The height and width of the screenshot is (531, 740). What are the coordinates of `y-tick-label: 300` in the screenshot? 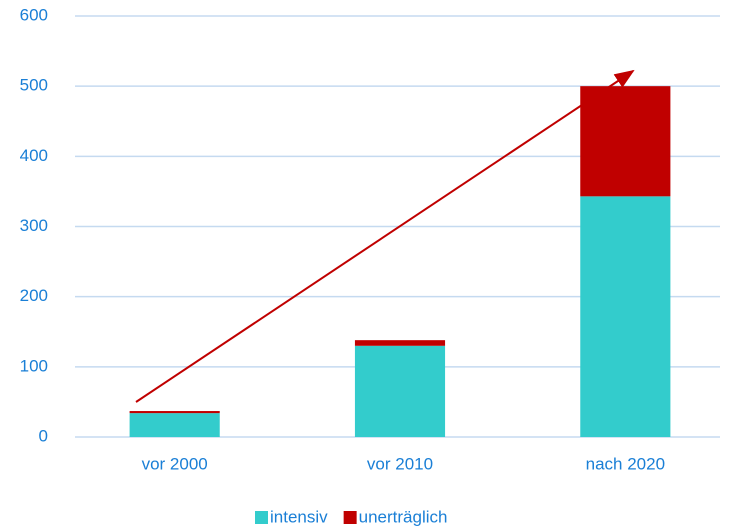 It's located at (34, 225).